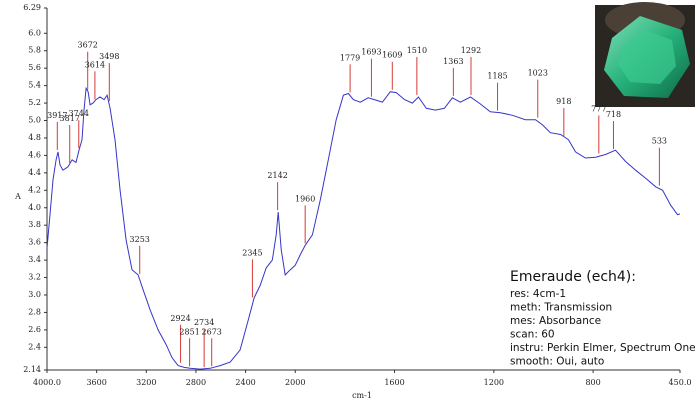 The width and height of the screenshot is (700, 403). What do you see at coordinates (394, 382) in the screenshot?
I see `x-tick-label: 1600` at bounding box center [394, 382].